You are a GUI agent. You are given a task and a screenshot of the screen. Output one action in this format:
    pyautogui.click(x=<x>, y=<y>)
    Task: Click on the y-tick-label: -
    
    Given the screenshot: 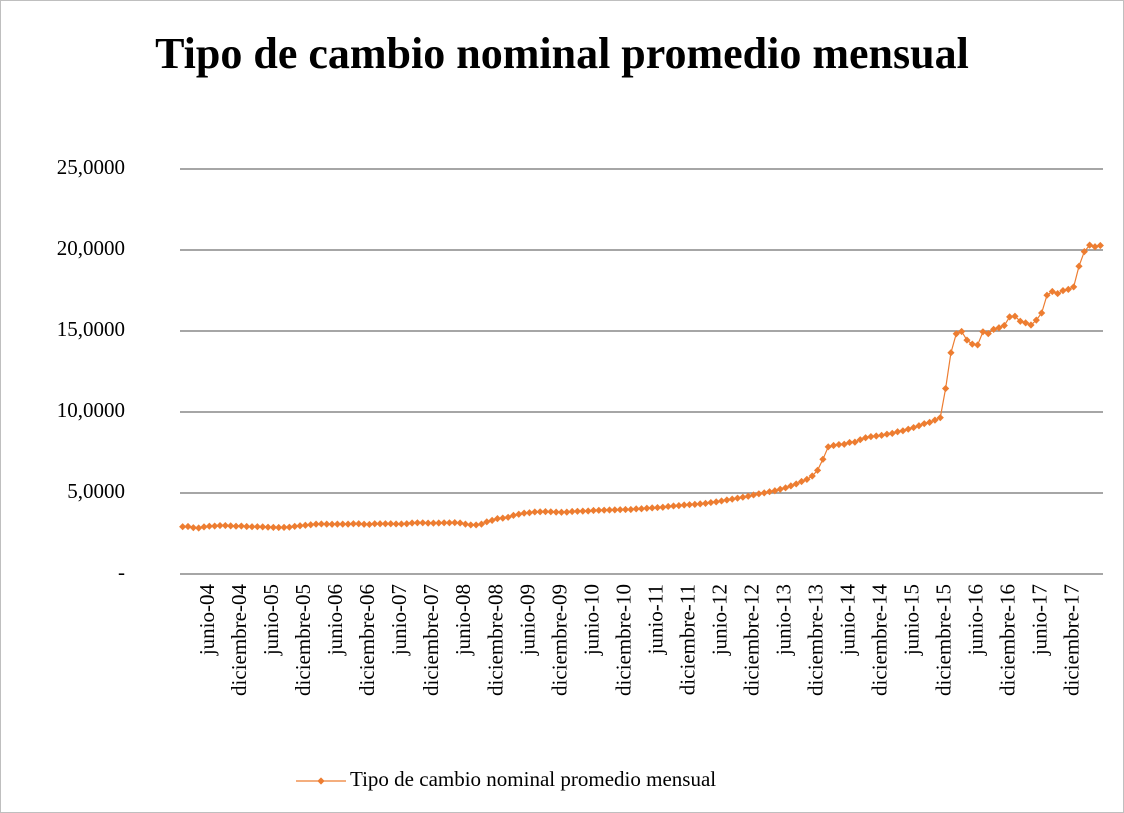 What is the action you would take?
    pyautogui.click(x=121, y=572)
    